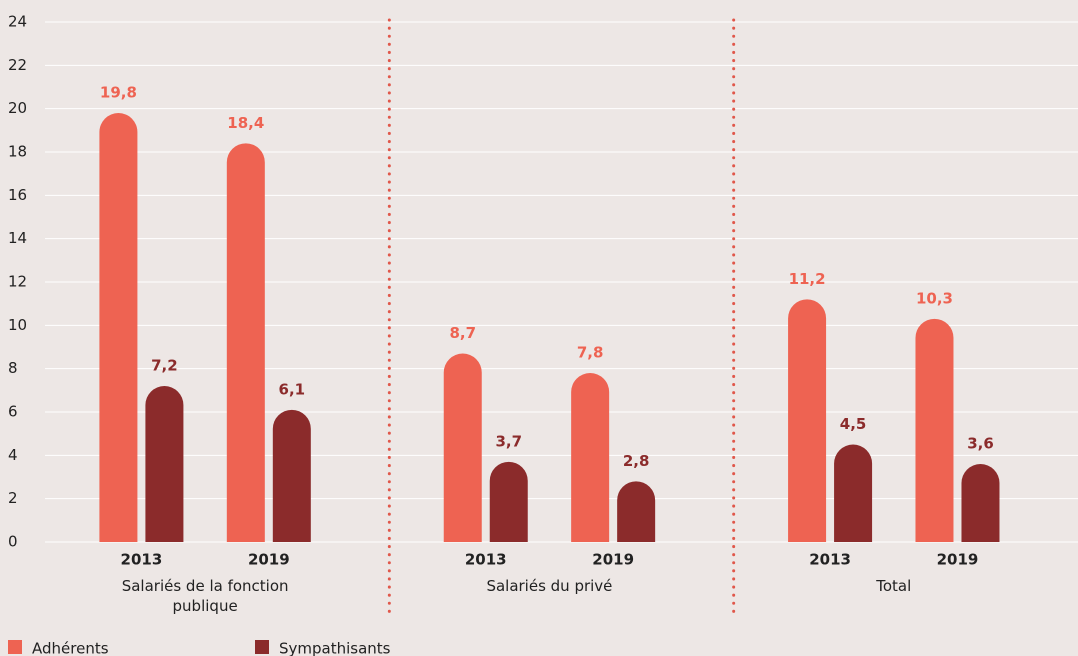  I want to click on y-tick-label: 12, so click(17, 282).